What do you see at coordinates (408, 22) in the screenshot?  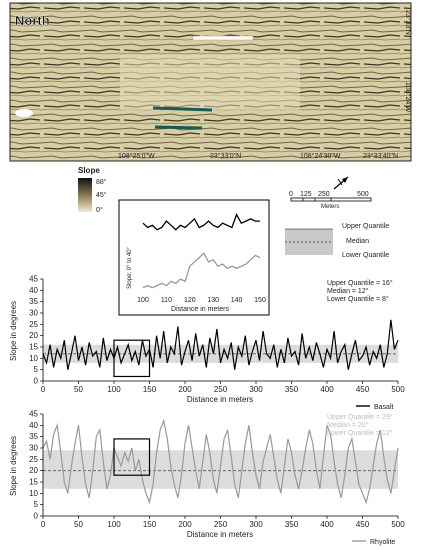 I see `map-coord-5: 23°33'N` at bounding box center [408, 22].